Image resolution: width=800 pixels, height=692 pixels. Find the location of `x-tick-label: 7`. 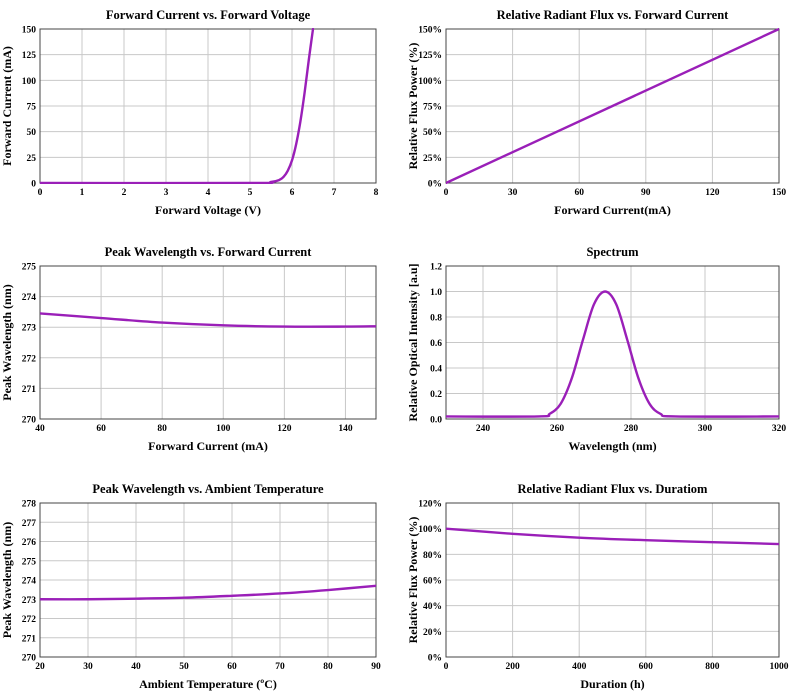

x-tick-label: 7 is located at coordinates (334, 193).